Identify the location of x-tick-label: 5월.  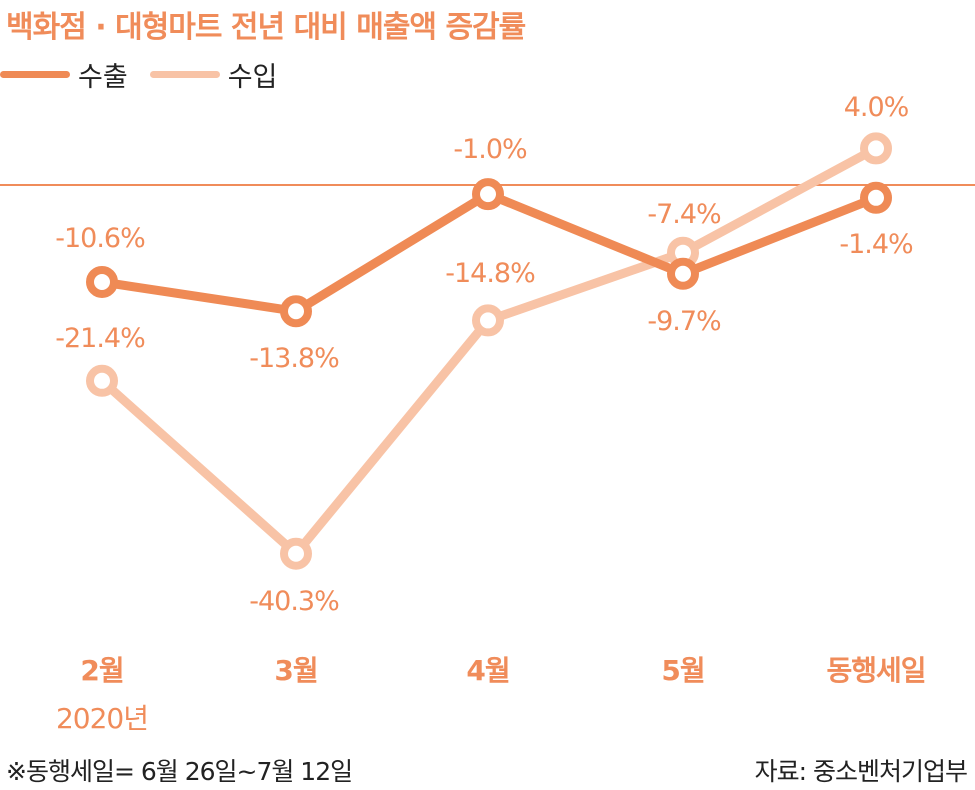
(682, 670).